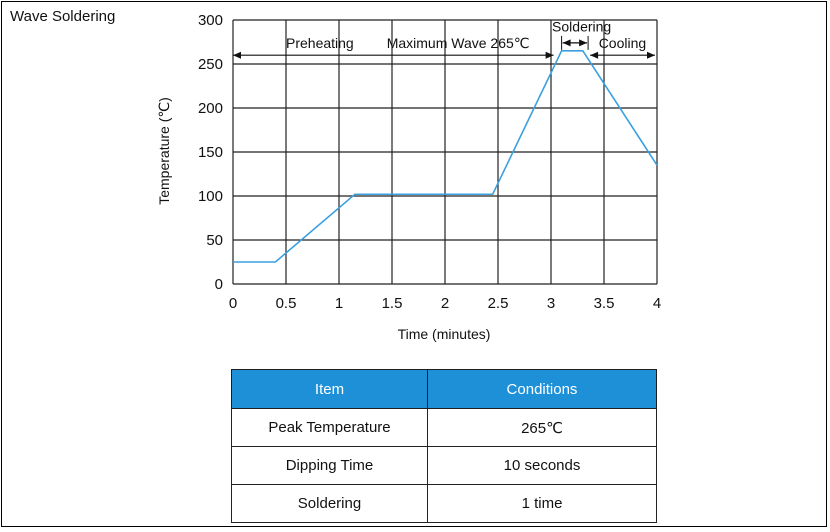 The image size is (830, 532). Describe the element at coordinates (329, 389) in the screenshot. I see `table-header-item: Item` at that location.